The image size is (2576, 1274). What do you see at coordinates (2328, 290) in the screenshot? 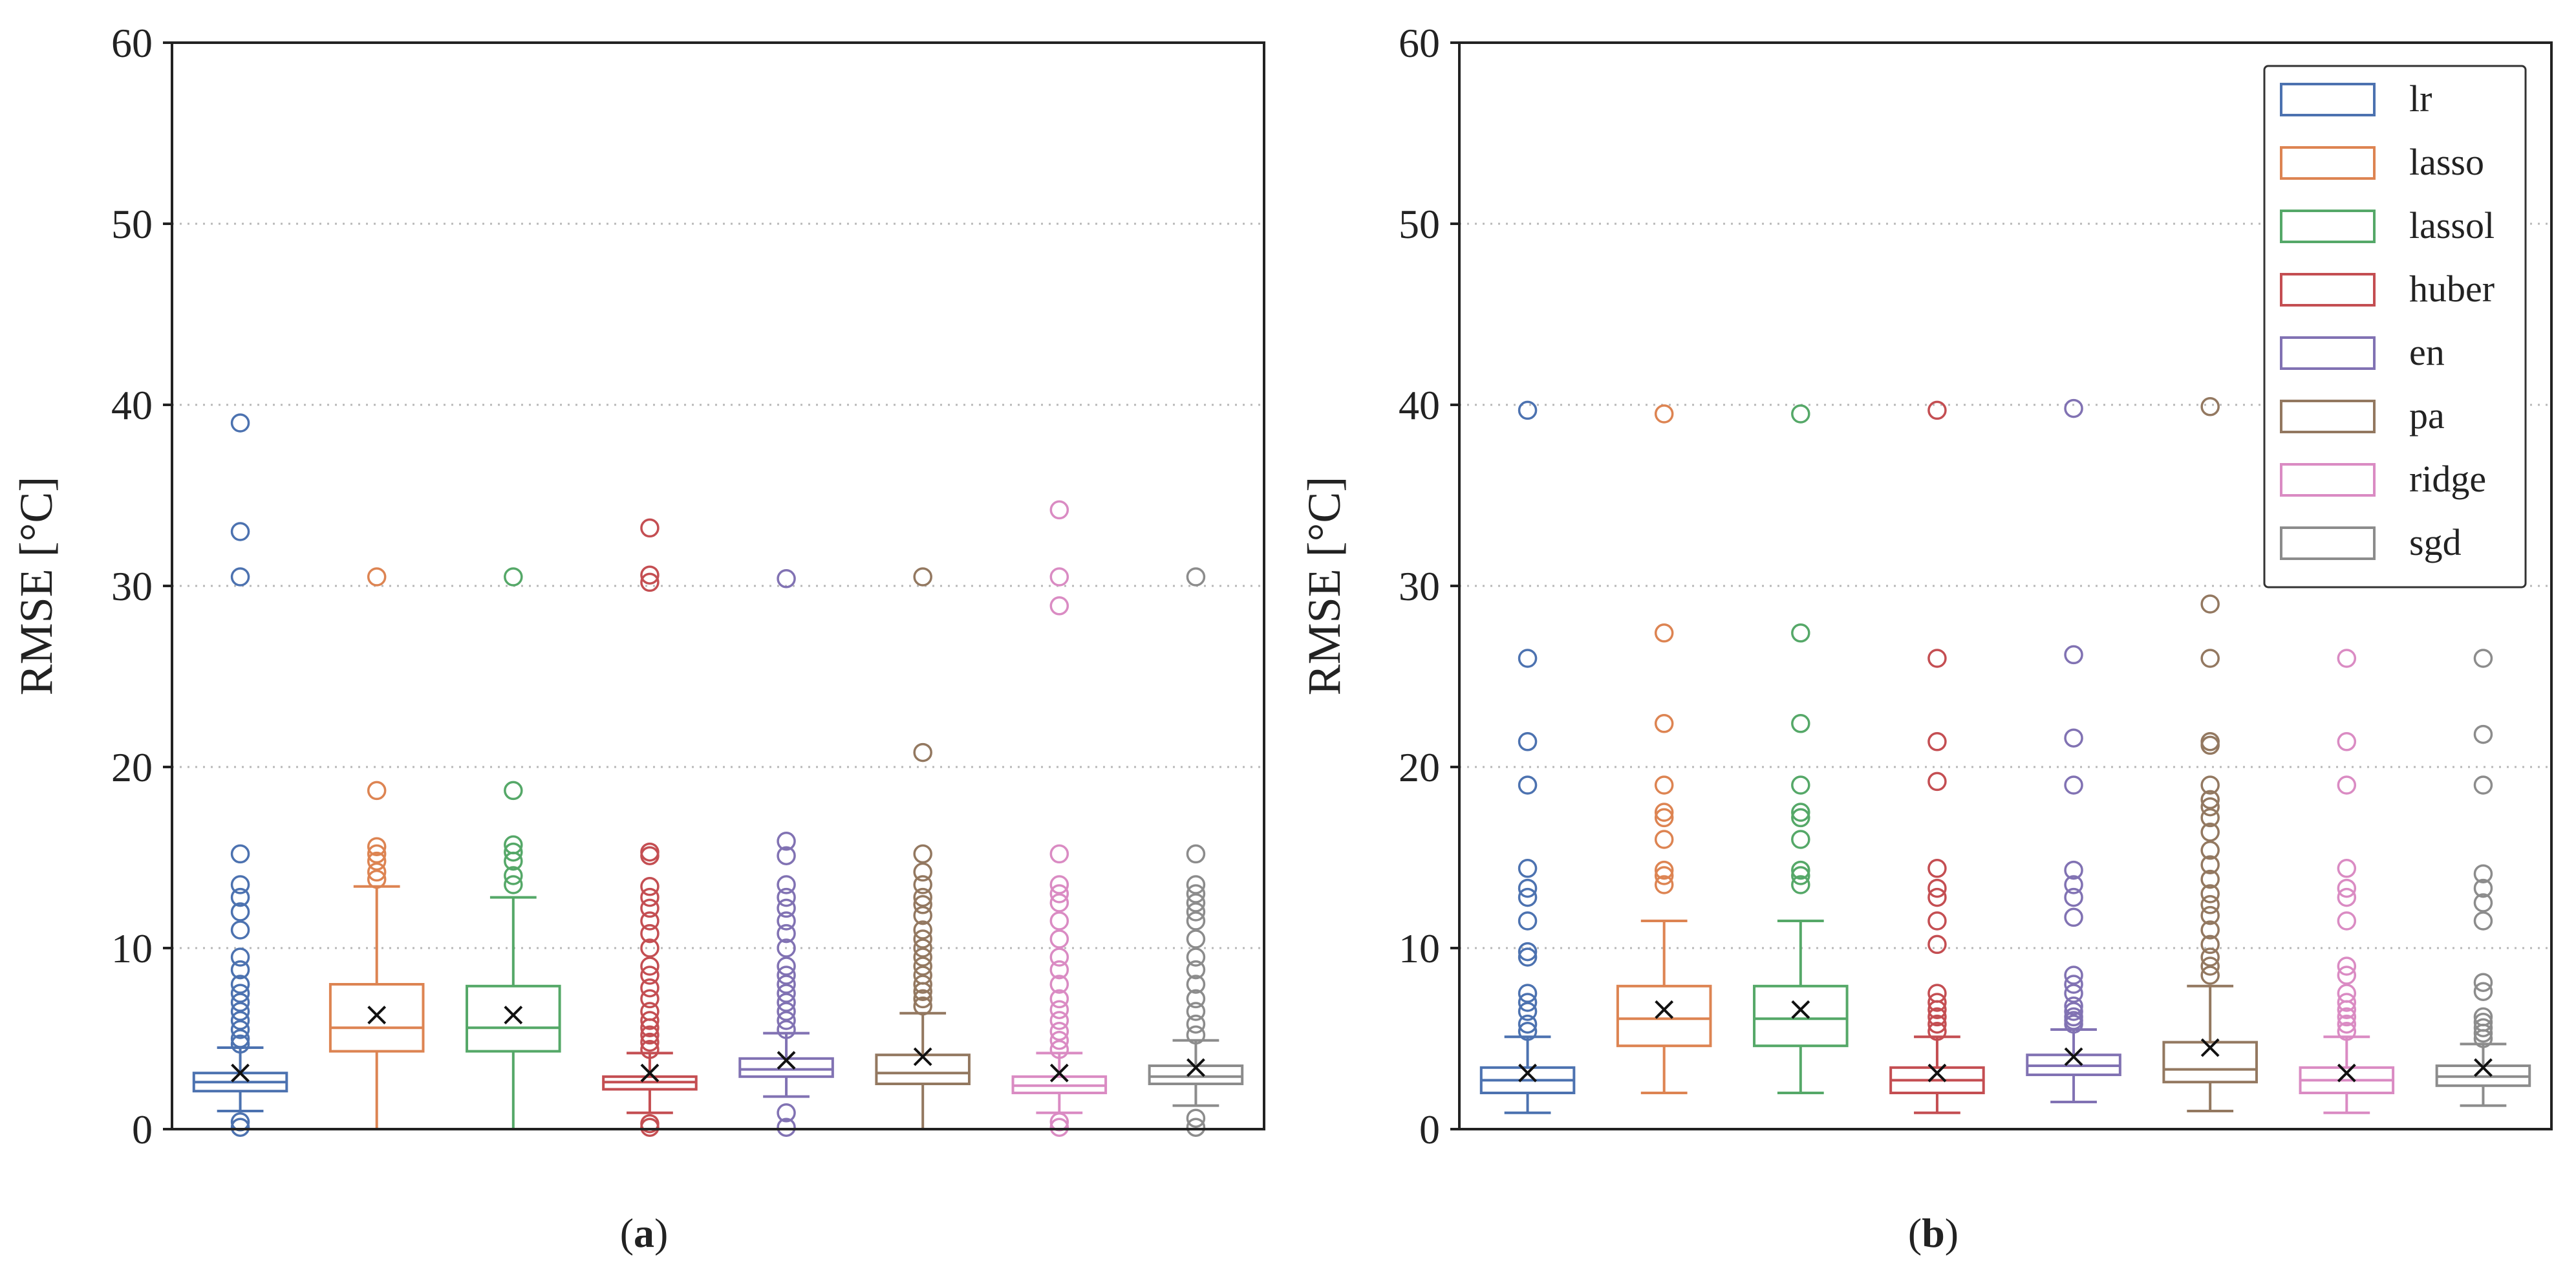
I see `legend-swatch-huber` at bounding box center [2328, 290].